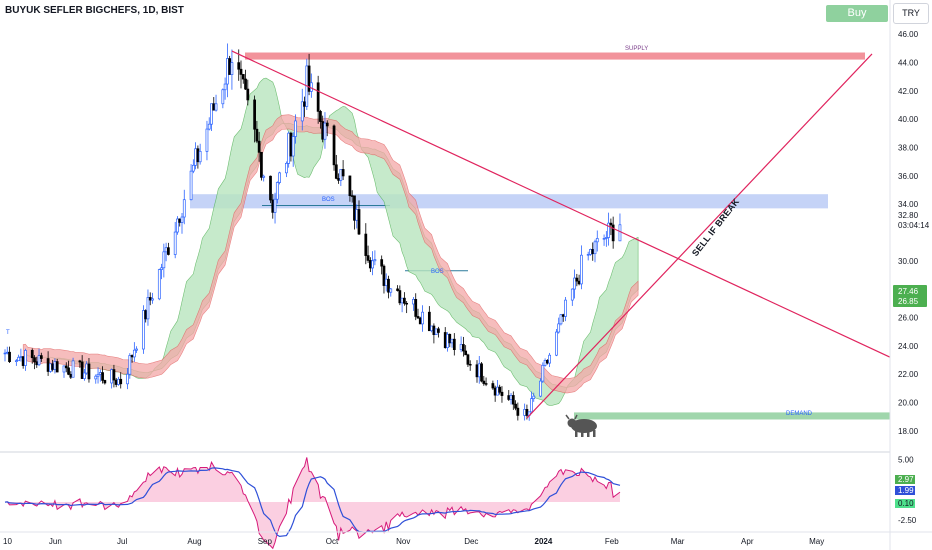 The width and height of the screenshot is (932, 550). I want to click on osc-value-2: 1.99, so click(906, 490).